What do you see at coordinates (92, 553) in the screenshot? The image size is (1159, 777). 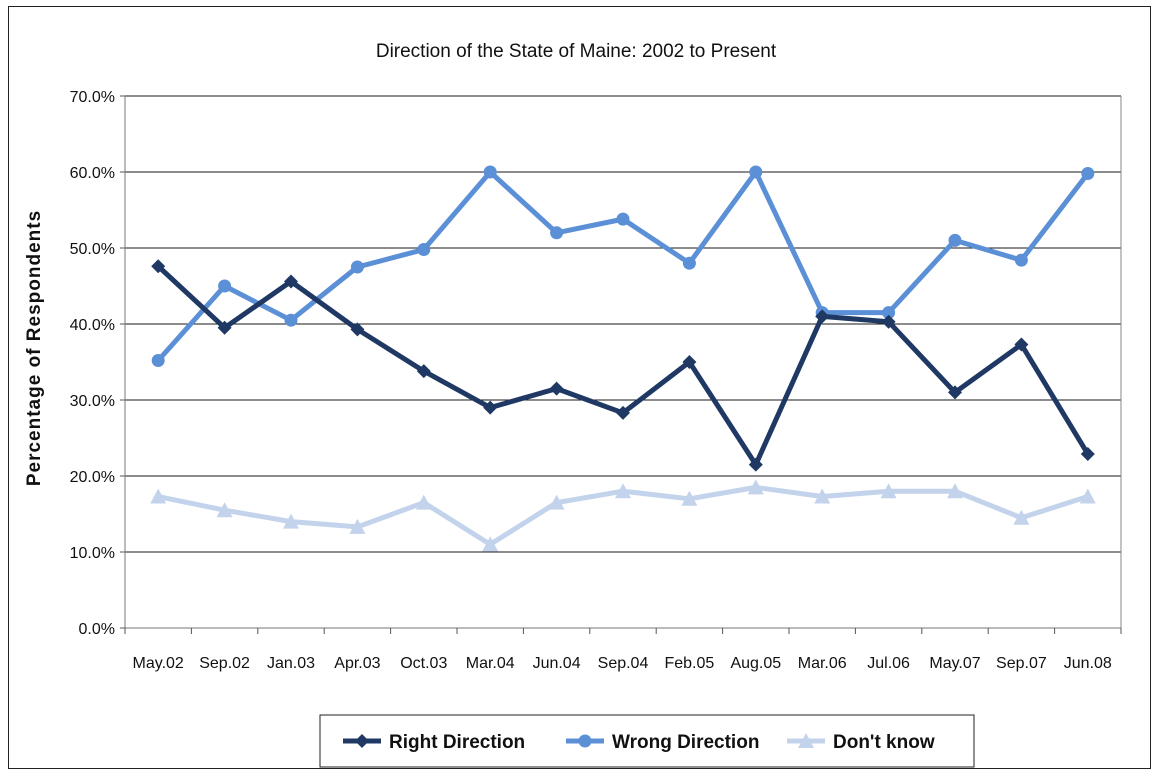 I see `y-tick-label: 10.0%` at bounding box center [92, 553].